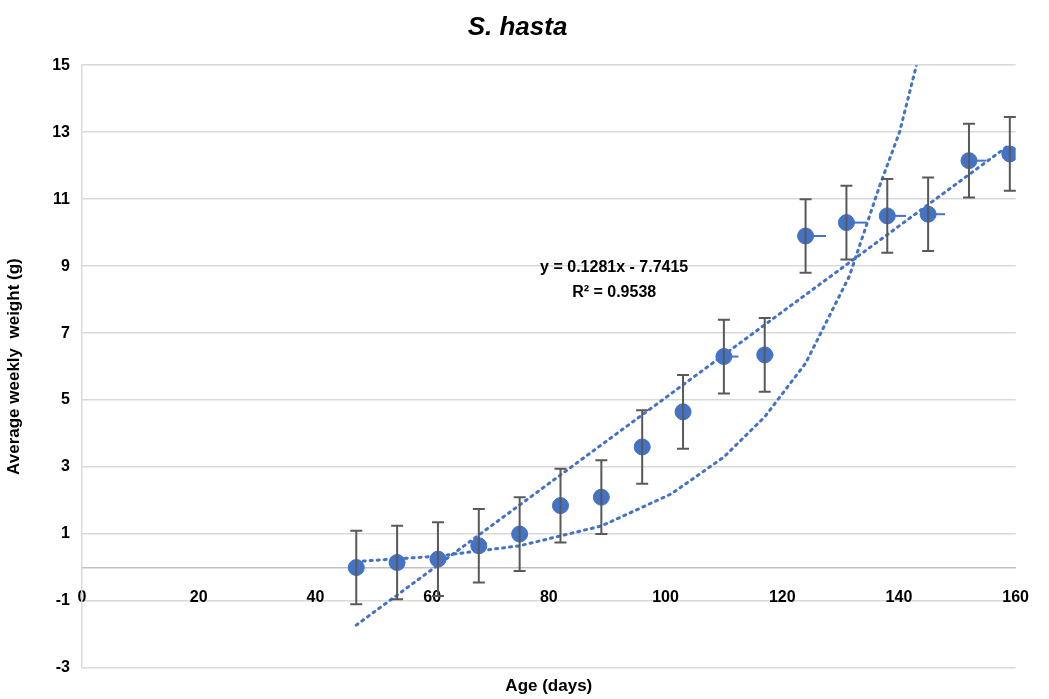  Describe the element at coordinates (62, 198) in the screenshot. I see `y-tick-label: 11` at that location.